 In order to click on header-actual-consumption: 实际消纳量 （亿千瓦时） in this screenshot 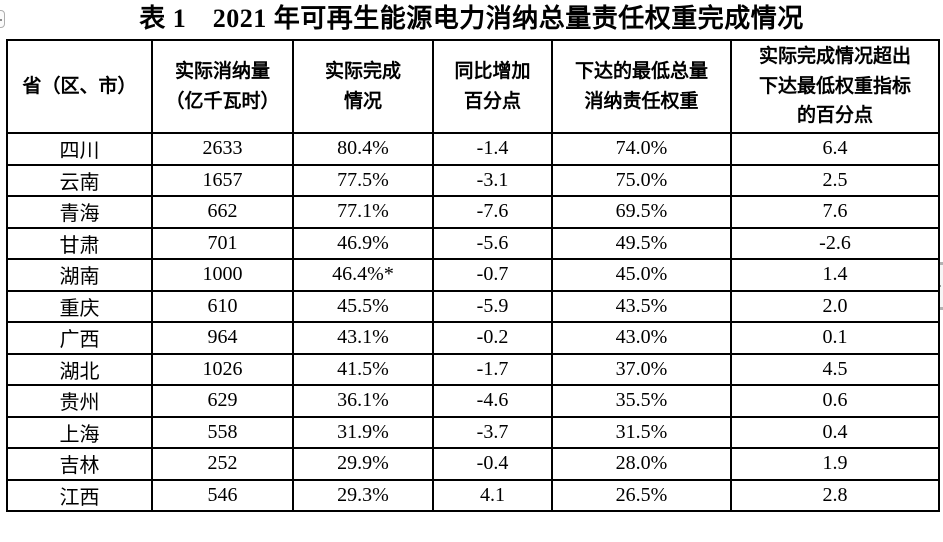, I will do `click(222, 86)`.